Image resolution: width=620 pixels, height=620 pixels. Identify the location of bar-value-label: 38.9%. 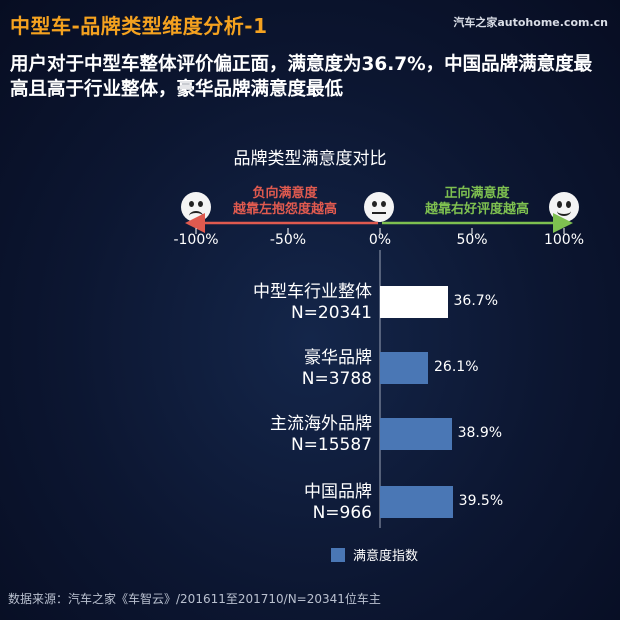
(480, 433).